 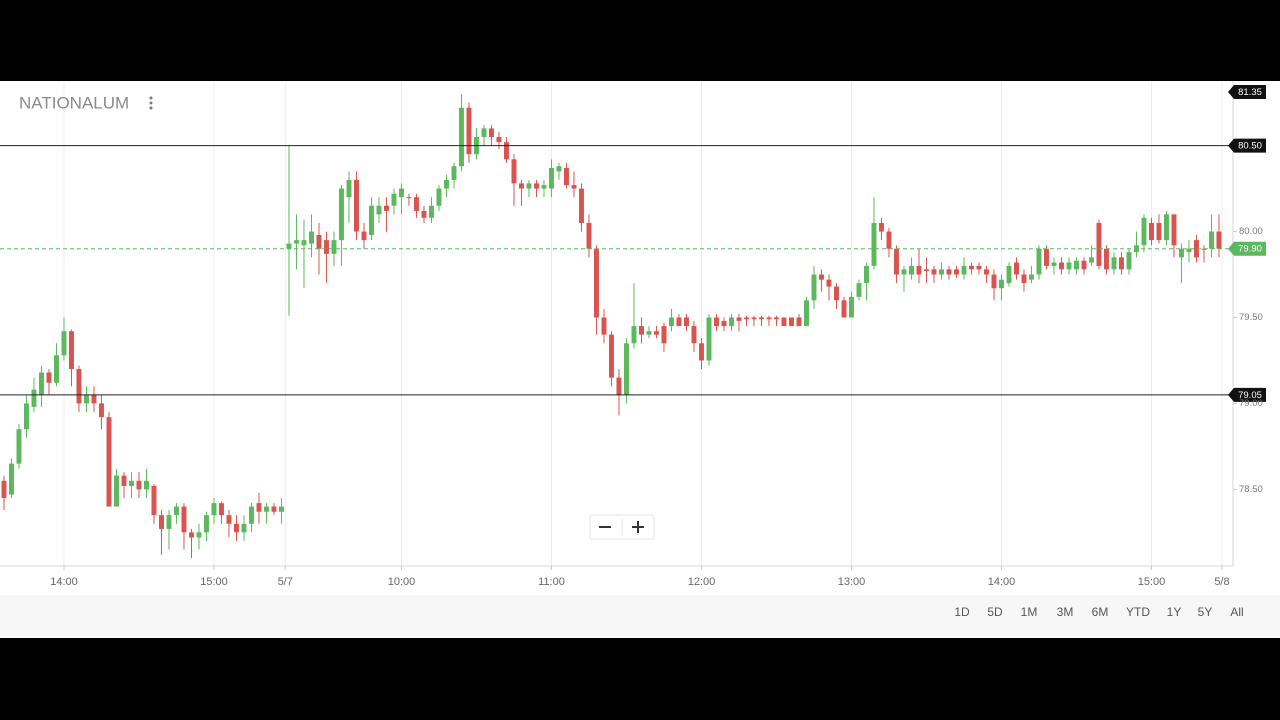 What do you see at coordinates (1247, 145) in the screenshot?
I see `hline-tag` at bounding box center [1247, 145].